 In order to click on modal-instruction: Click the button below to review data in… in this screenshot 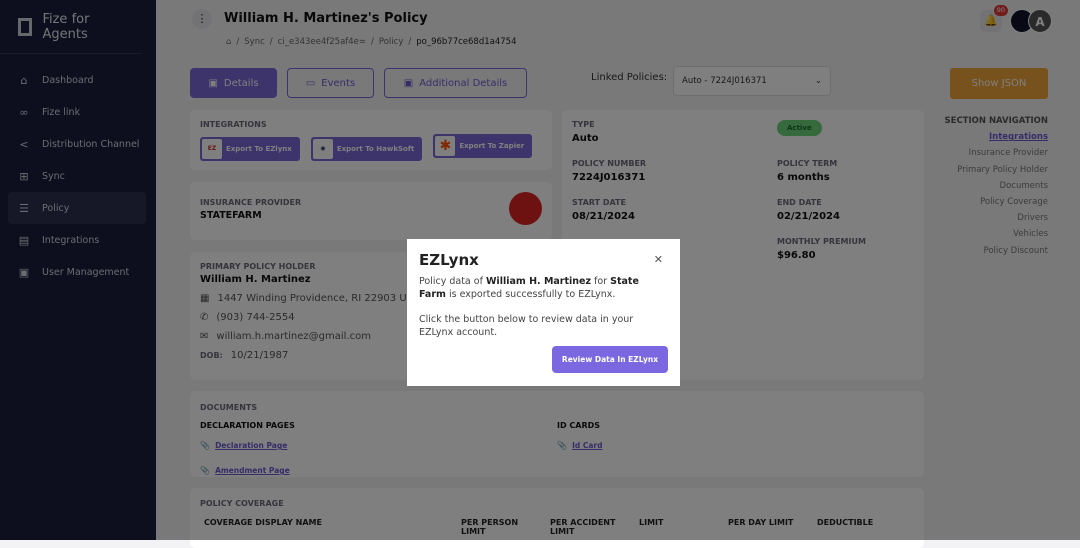, I will do `click(526, 326)`.